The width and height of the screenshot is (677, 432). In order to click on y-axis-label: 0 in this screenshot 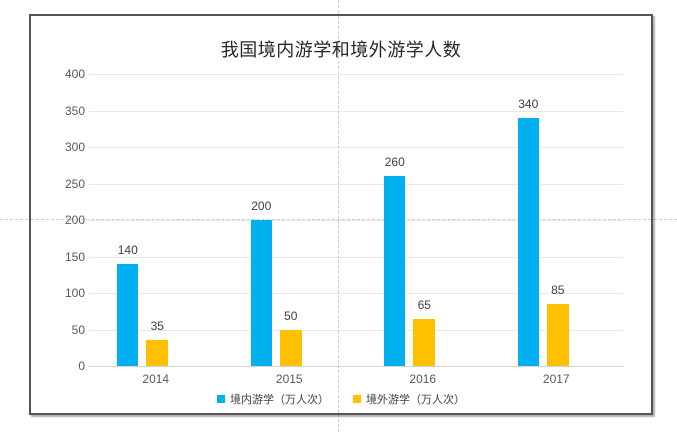, I will do `click(81, 366)`.